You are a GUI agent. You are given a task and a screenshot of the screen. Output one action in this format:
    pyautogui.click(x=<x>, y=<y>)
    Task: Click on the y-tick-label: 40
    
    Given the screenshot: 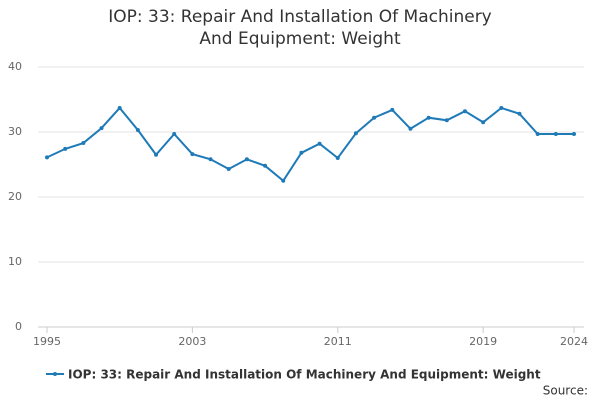 What is the action you would take?
    pyautogui.click(x=15, y=66)
    